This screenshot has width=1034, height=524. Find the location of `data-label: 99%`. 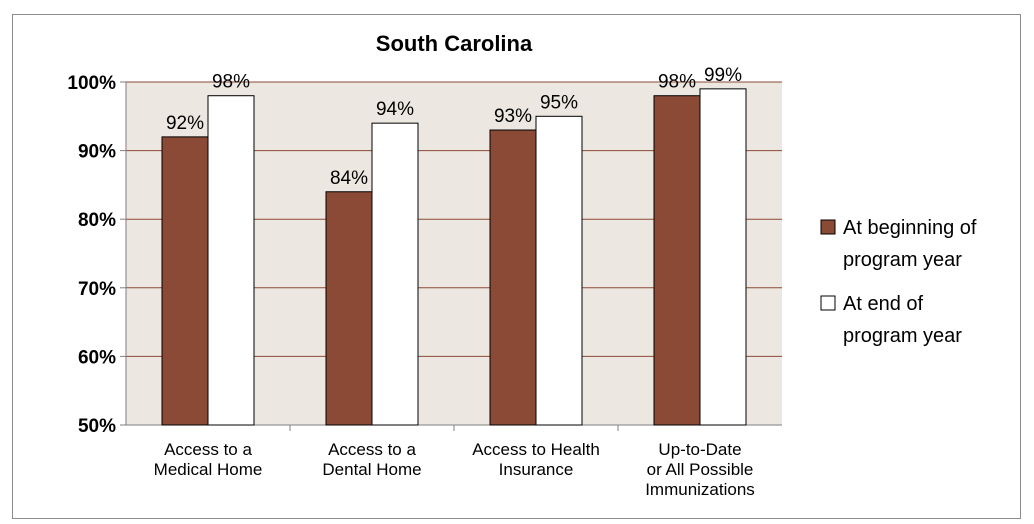

data-label: 99% is located at coordinates (723, 75).